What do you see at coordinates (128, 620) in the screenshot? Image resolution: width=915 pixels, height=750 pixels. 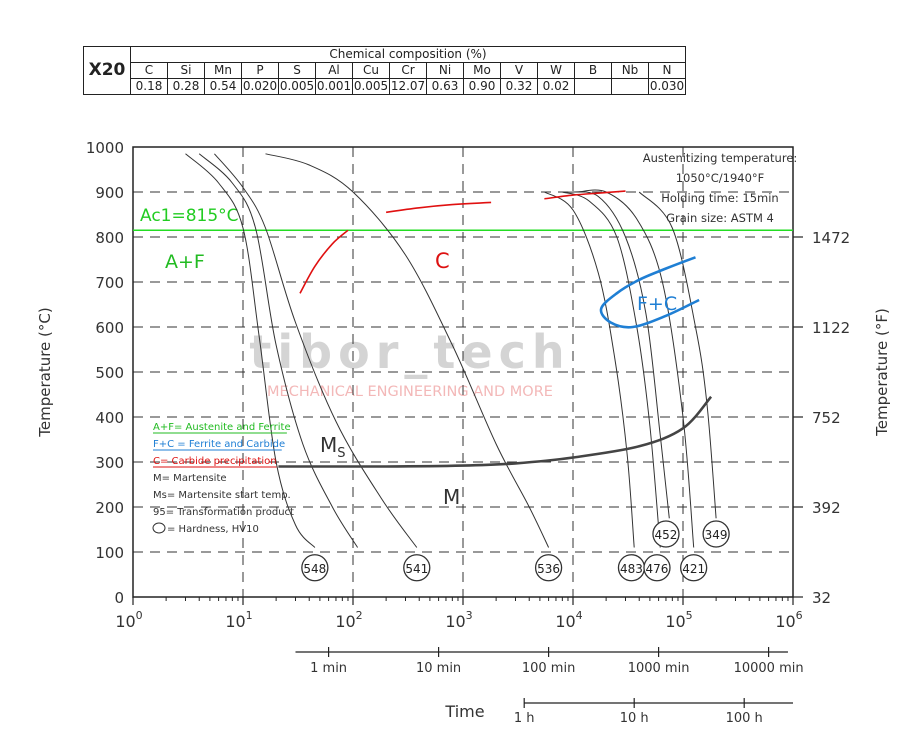 I see `x-tick-label: 10⁰` at bounding box center [128, 620].